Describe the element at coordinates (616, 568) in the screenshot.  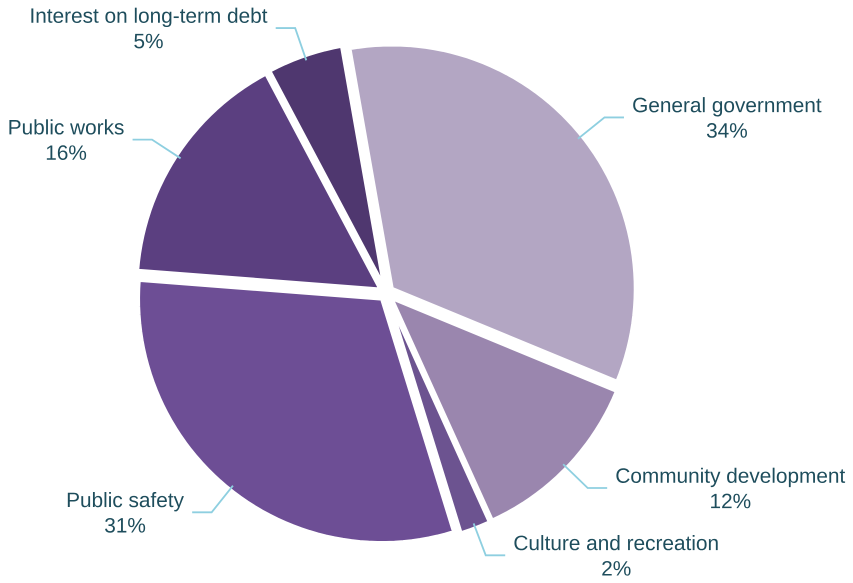
I see `data-label: 2%` at that location.